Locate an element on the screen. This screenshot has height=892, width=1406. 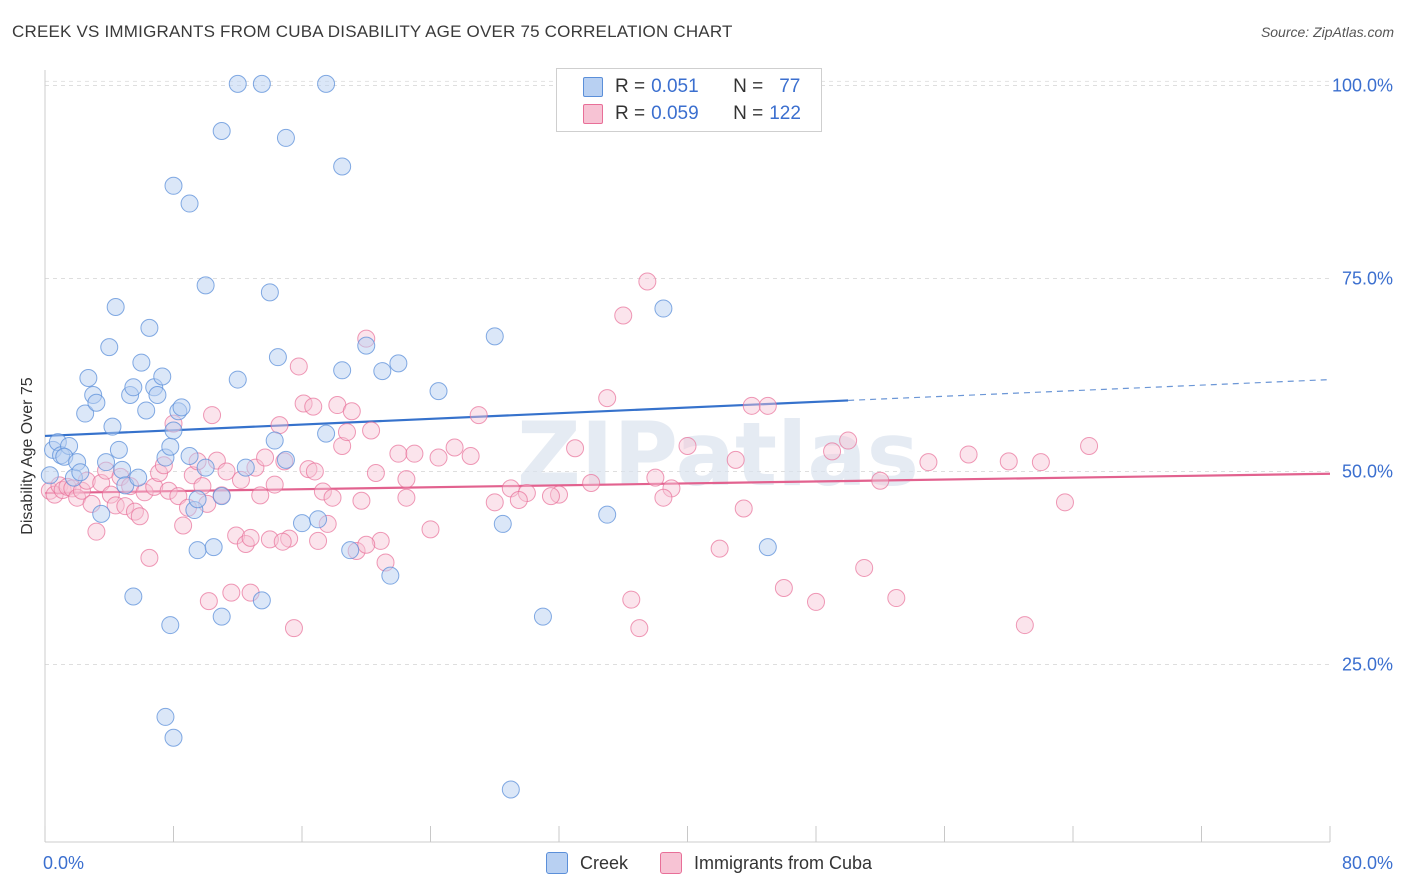
x-tick-label-max: 80.0% is located at coordinates (1367, 863).